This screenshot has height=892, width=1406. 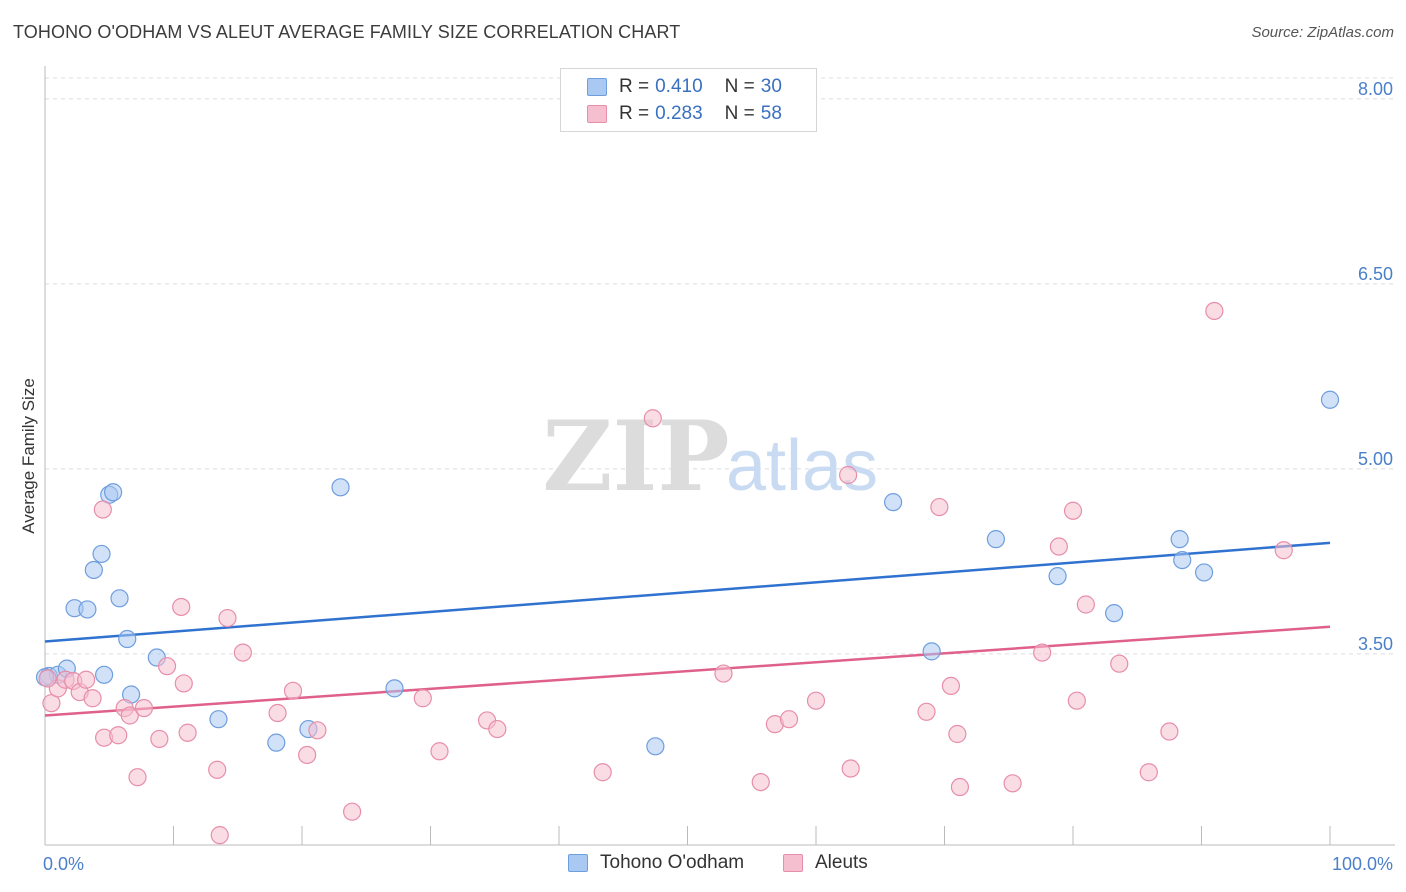 I want to click on watermark-atlas: atlas, so click(x=802, y=466).